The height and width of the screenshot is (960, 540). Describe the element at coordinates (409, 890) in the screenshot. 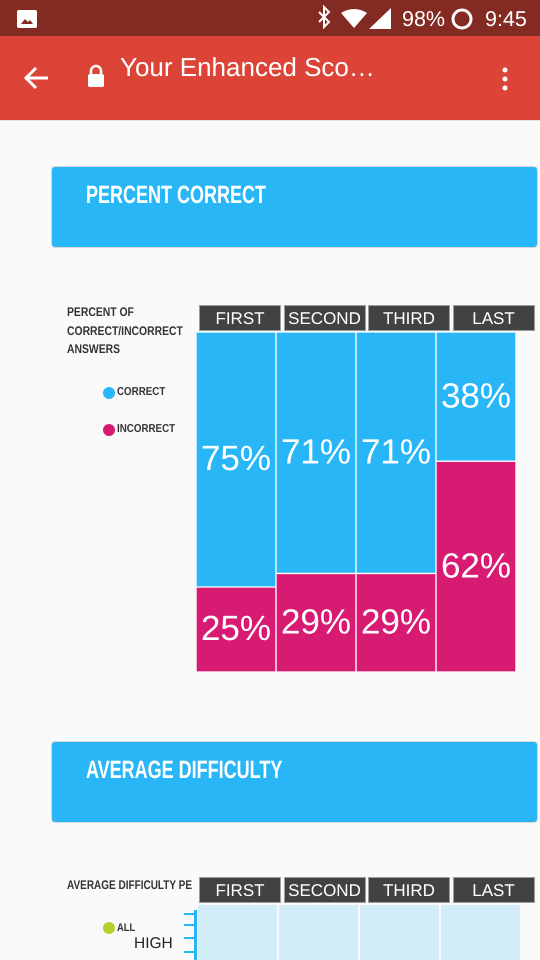

I see `category-label: THIRD` at that location.